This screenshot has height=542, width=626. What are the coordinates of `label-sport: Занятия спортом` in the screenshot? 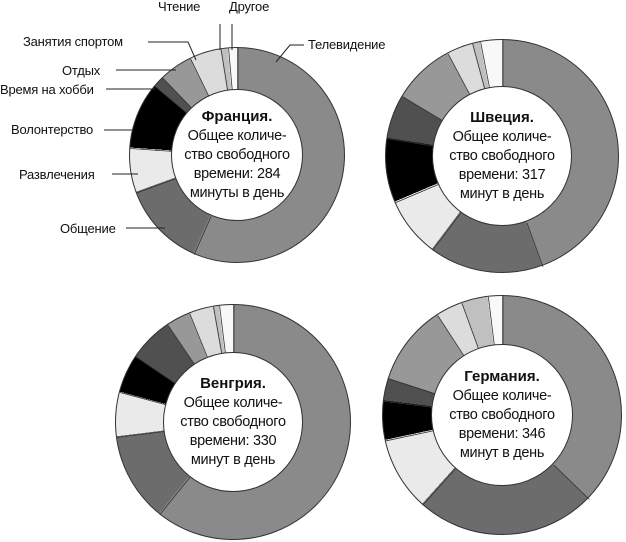 It's located at (73, 41).